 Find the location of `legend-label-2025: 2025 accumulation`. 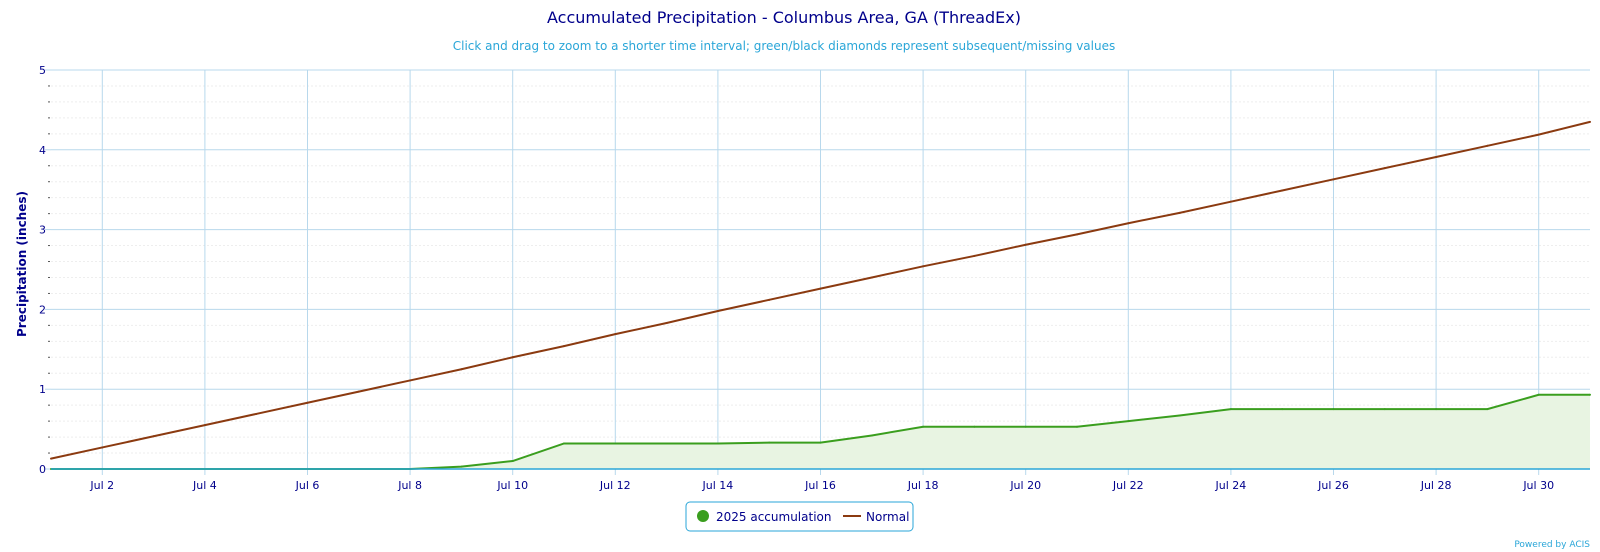

legend-label-2025: 2025 accumulation is located at coordinates (773, 517).